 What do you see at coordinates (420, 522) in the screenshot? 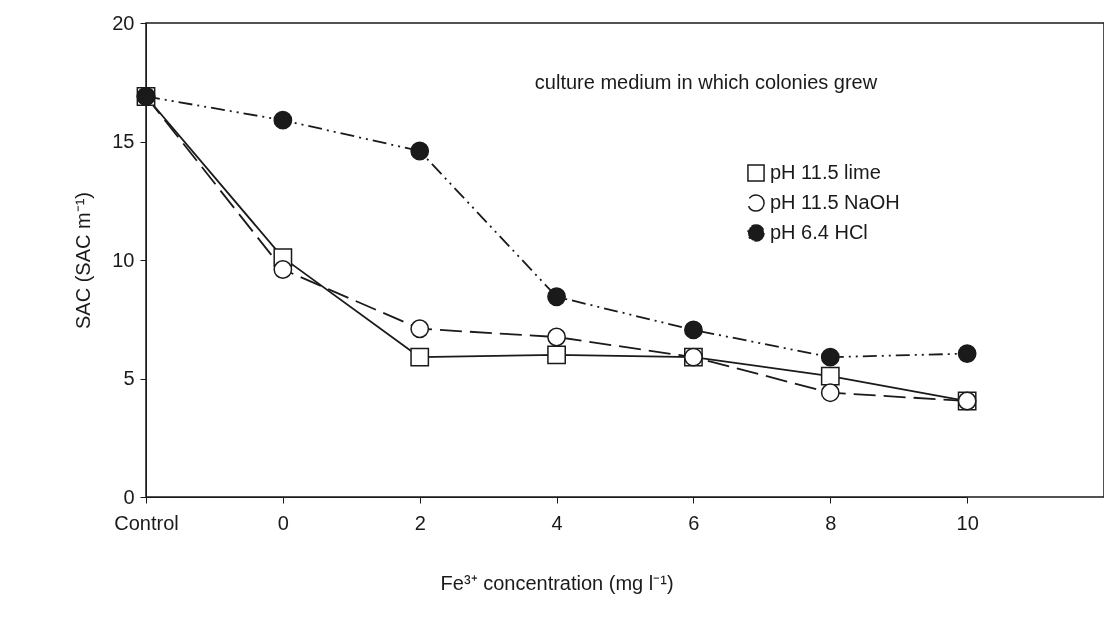
I see `x-tick-label: 2` at bounding box center [420, 522].